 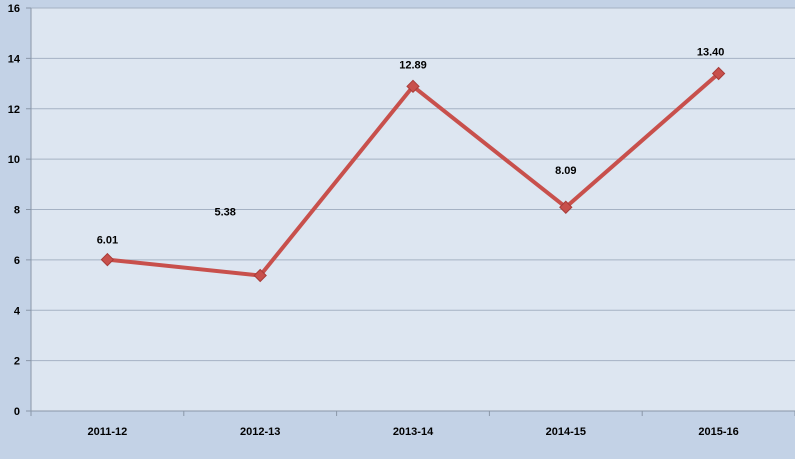 What do you see at coordinates (566, 432) in the screenshot?
I see `x-tick-label: 2014-15` at bounding box center [566, 432].